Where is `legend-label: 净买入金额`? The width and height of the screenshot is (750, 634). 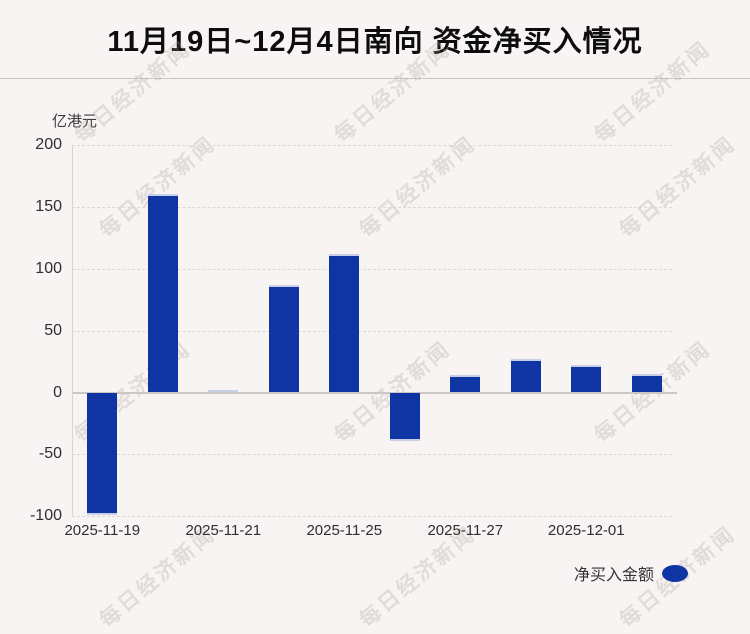
legend-label: 净买入金额 is located at coordinates (613, 575).